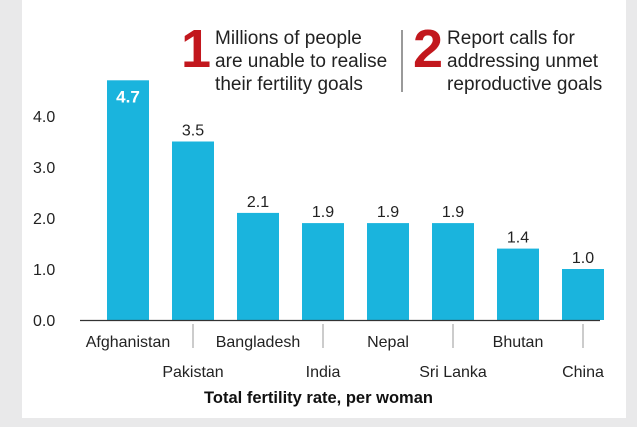 The image size is (637, 427). I want to click on callout-1-line-2: are unable to realise, so click(301, 61).